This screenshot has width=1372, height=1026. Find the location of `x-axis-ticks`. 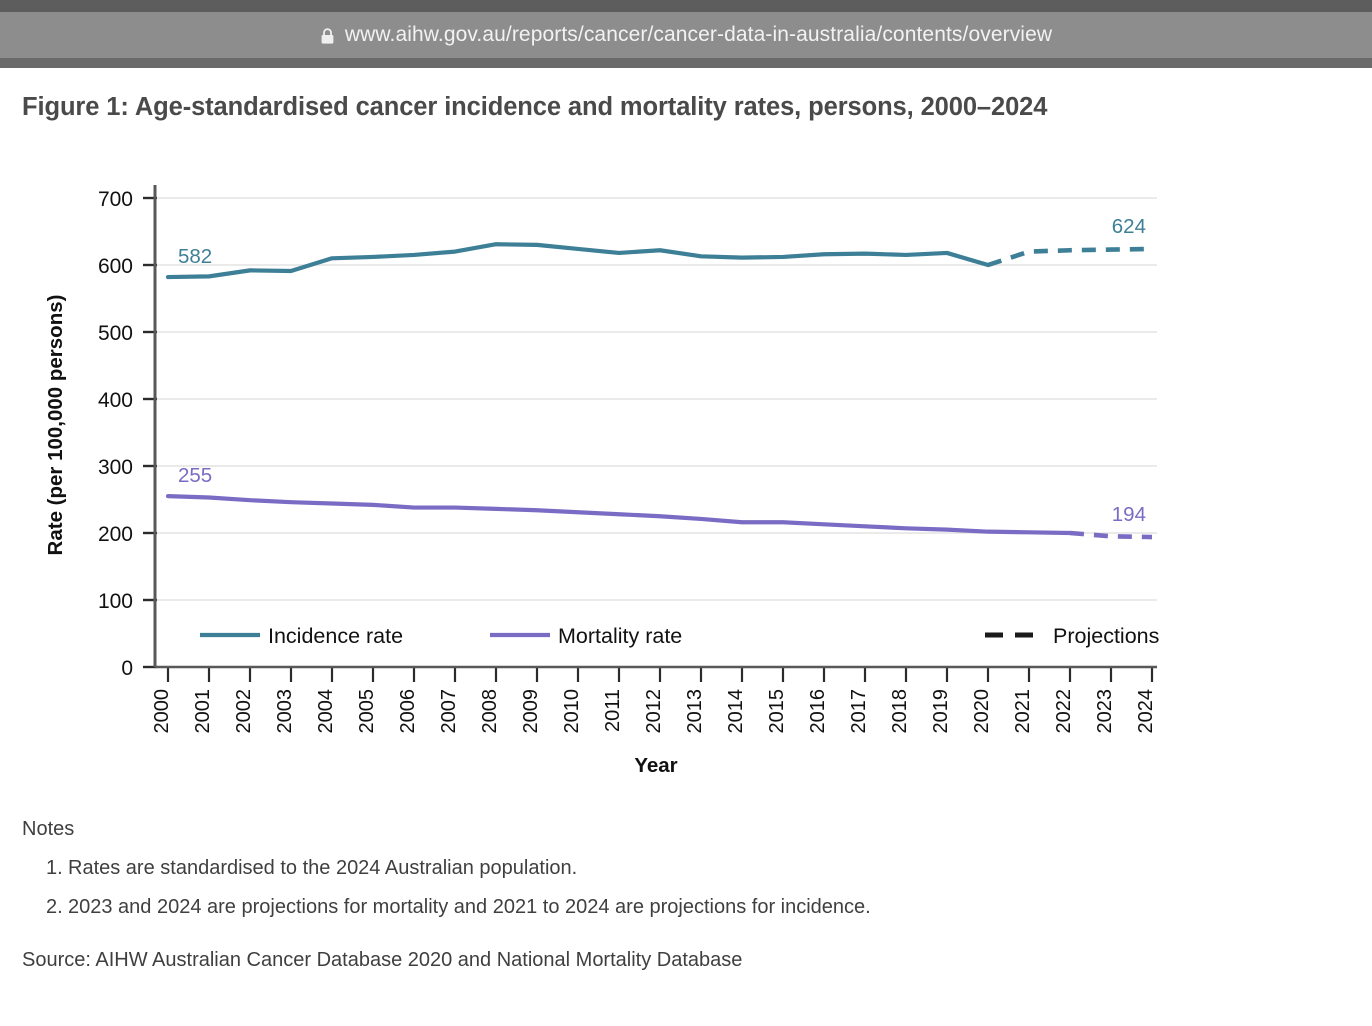

x-axis-ticks is located at coordinates (660, 675).